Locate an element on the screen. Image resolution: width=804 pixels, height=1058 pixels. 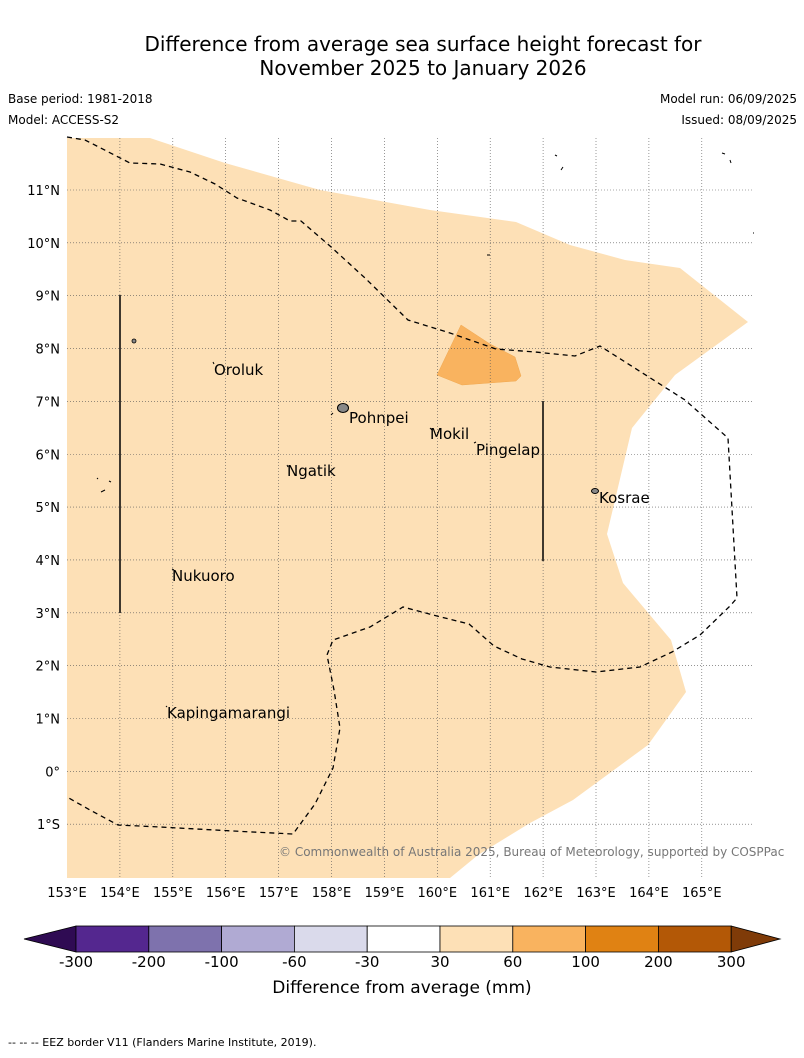
latitude-tick-label: 0° is located at coordinates (52, 772).